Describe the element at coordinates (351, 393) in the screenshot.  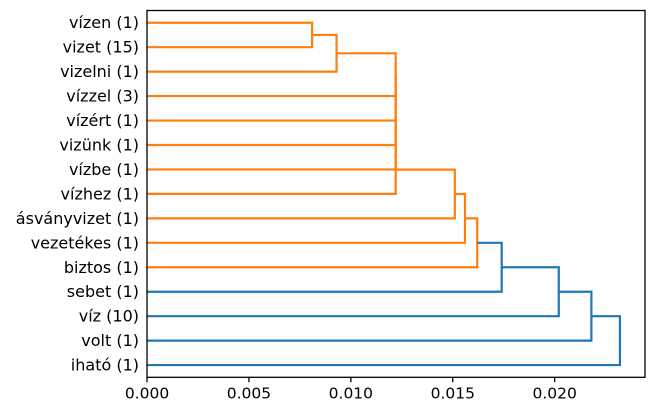
I see `x-tick-label: 0.010` at that location.